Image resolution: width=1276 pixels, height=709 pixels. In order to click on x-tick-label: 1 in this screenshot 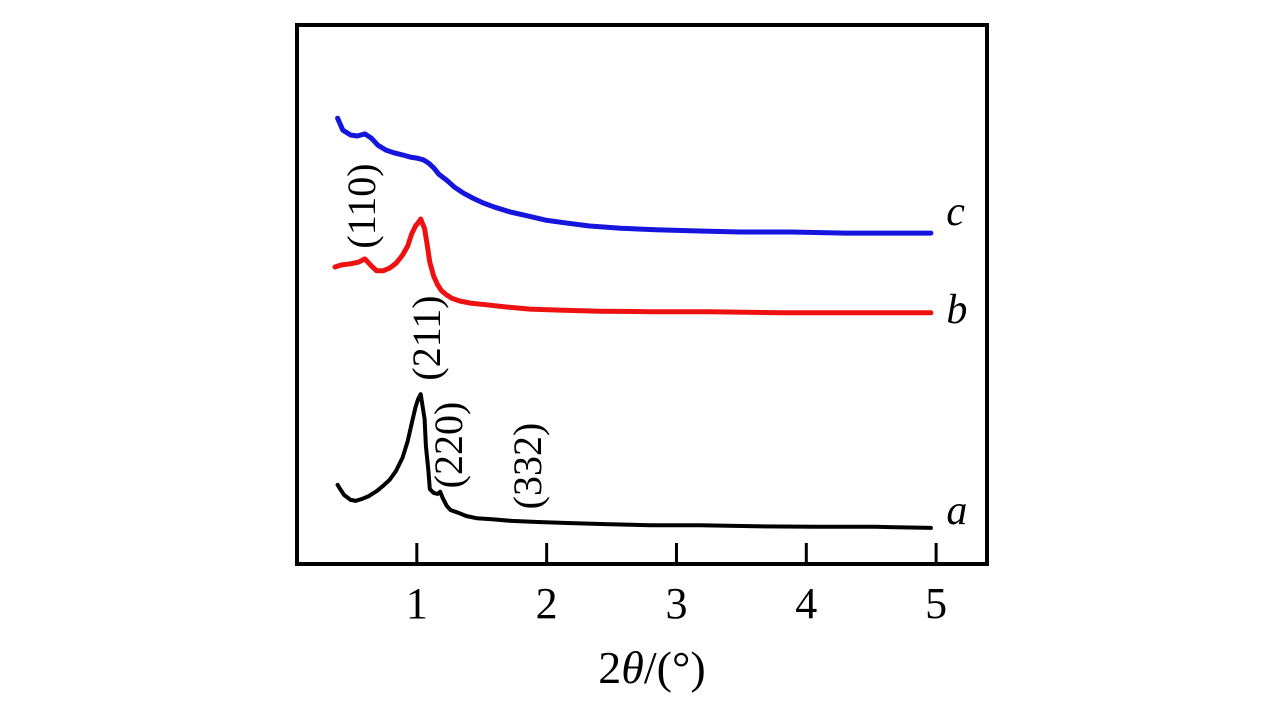, I will do `click(416, 603)`.